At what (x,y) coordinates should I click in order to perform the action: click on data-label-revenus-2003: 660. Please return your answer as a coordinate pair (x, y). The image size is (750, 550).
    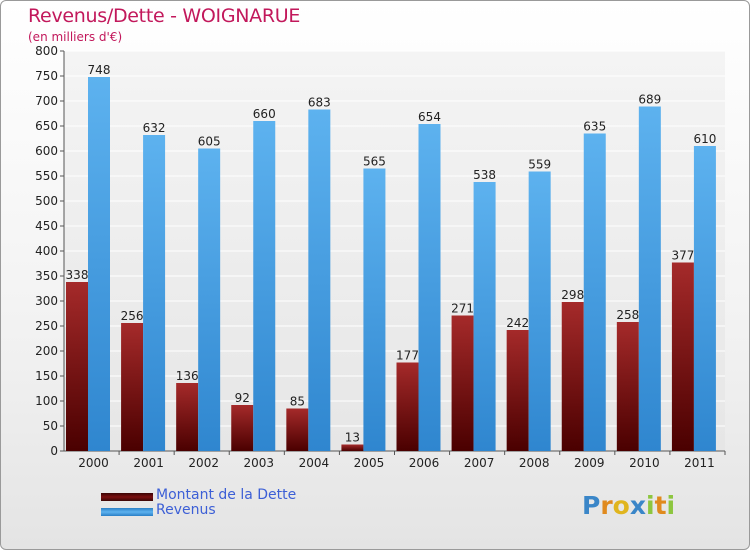
    Looking at the image, I should click on (264, 114).